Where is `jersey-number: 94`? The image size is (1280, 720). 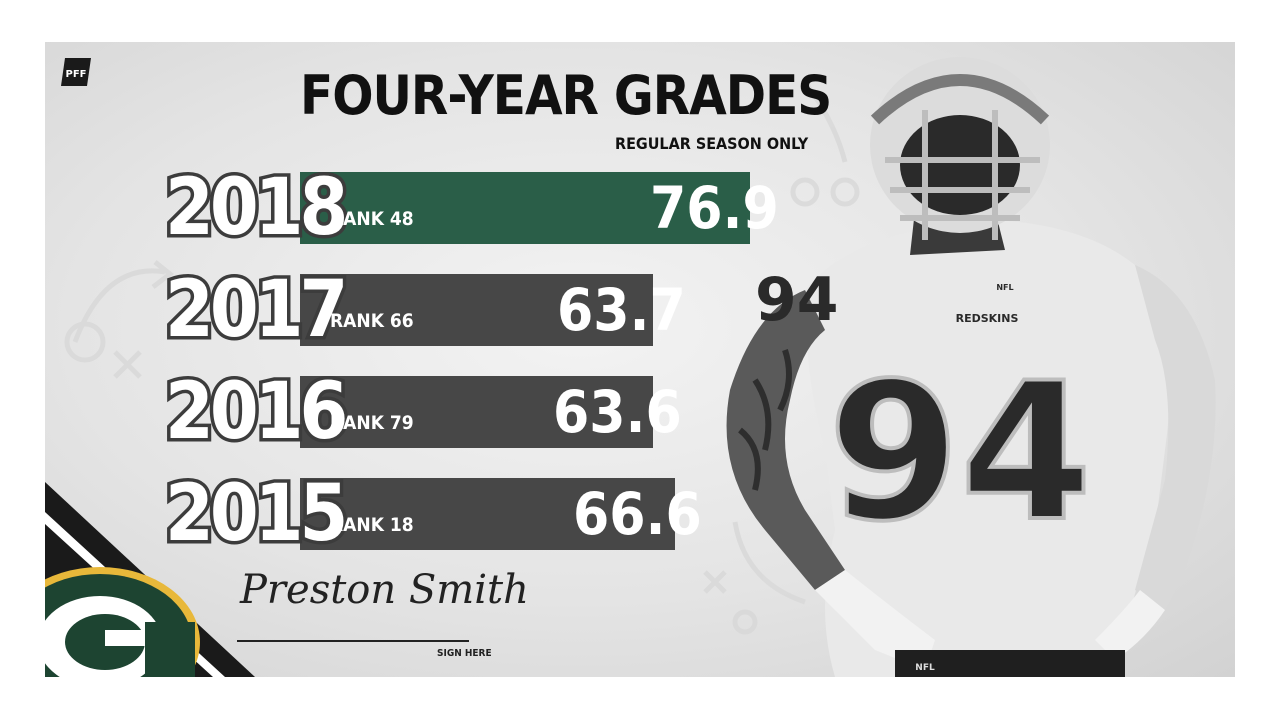
jersey-number: 94 is located at coordinates (960, 452).